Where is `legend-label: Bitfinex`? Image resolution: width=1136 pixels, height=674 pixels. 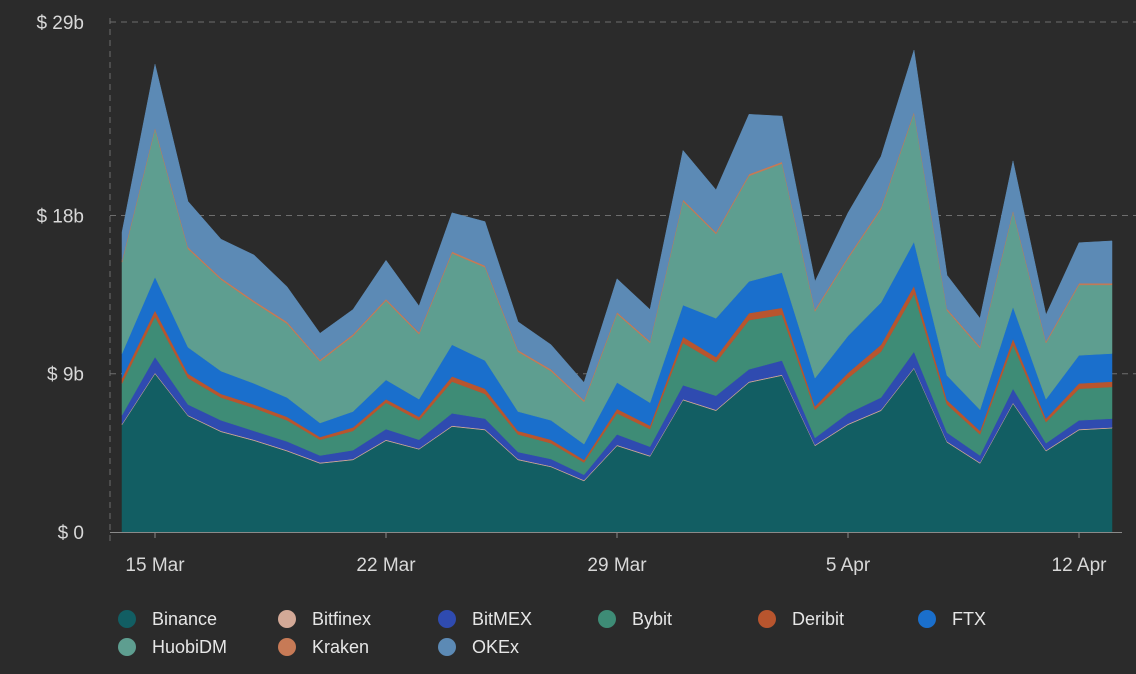 legend-label: Bitfinex is located at coordinates (342, 618).